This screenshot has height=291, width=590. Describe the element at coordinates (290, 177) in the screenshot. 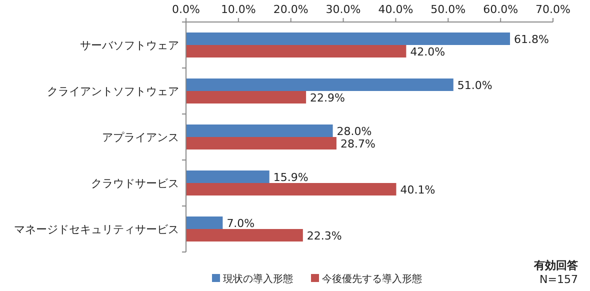

I see `data-label: 15.9%` at that location.